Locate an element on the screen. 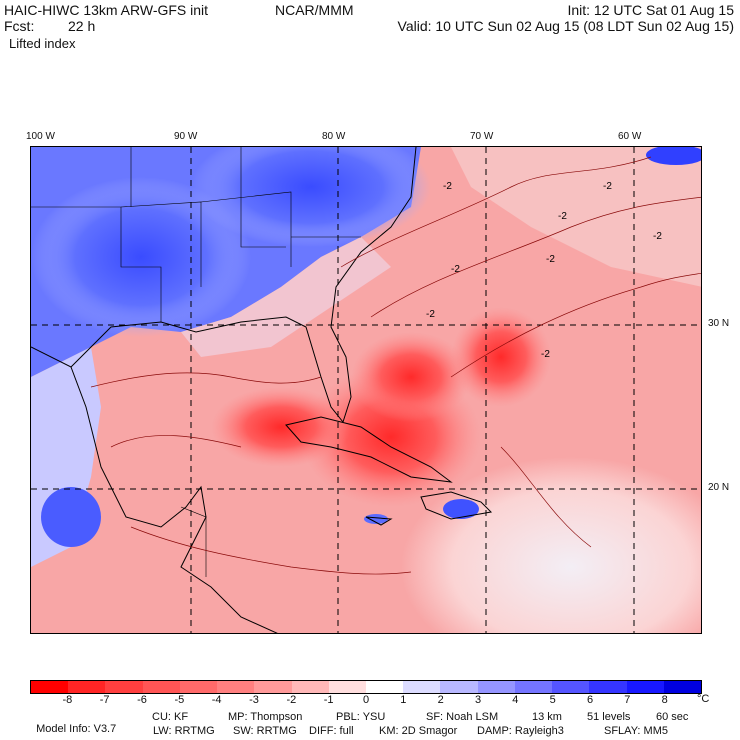  colorbar-tick-label: 4 is located at coordinates (515, 700).